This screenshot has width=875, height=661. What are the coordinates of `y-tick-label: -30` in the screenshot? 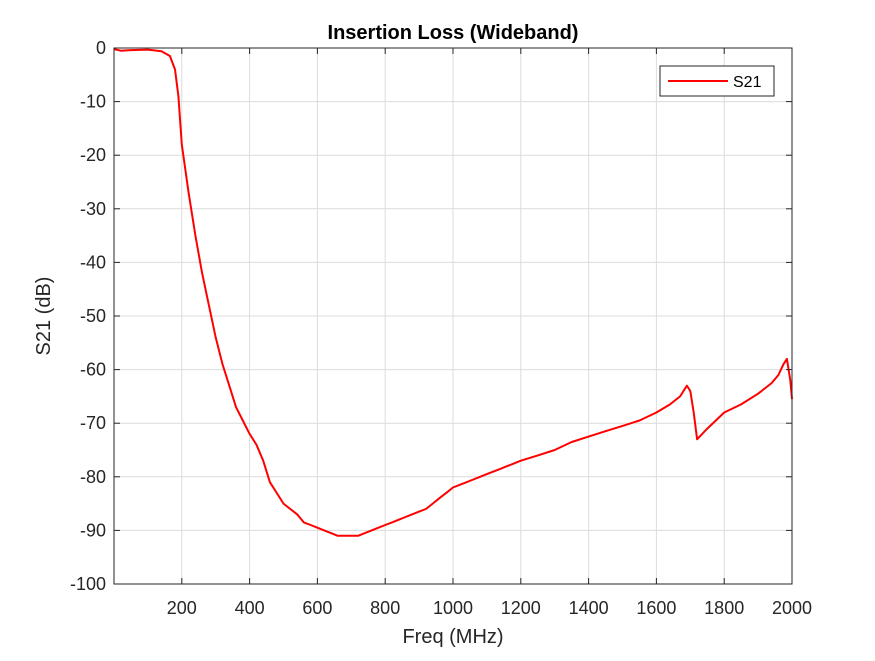 It's located at (93, 209).